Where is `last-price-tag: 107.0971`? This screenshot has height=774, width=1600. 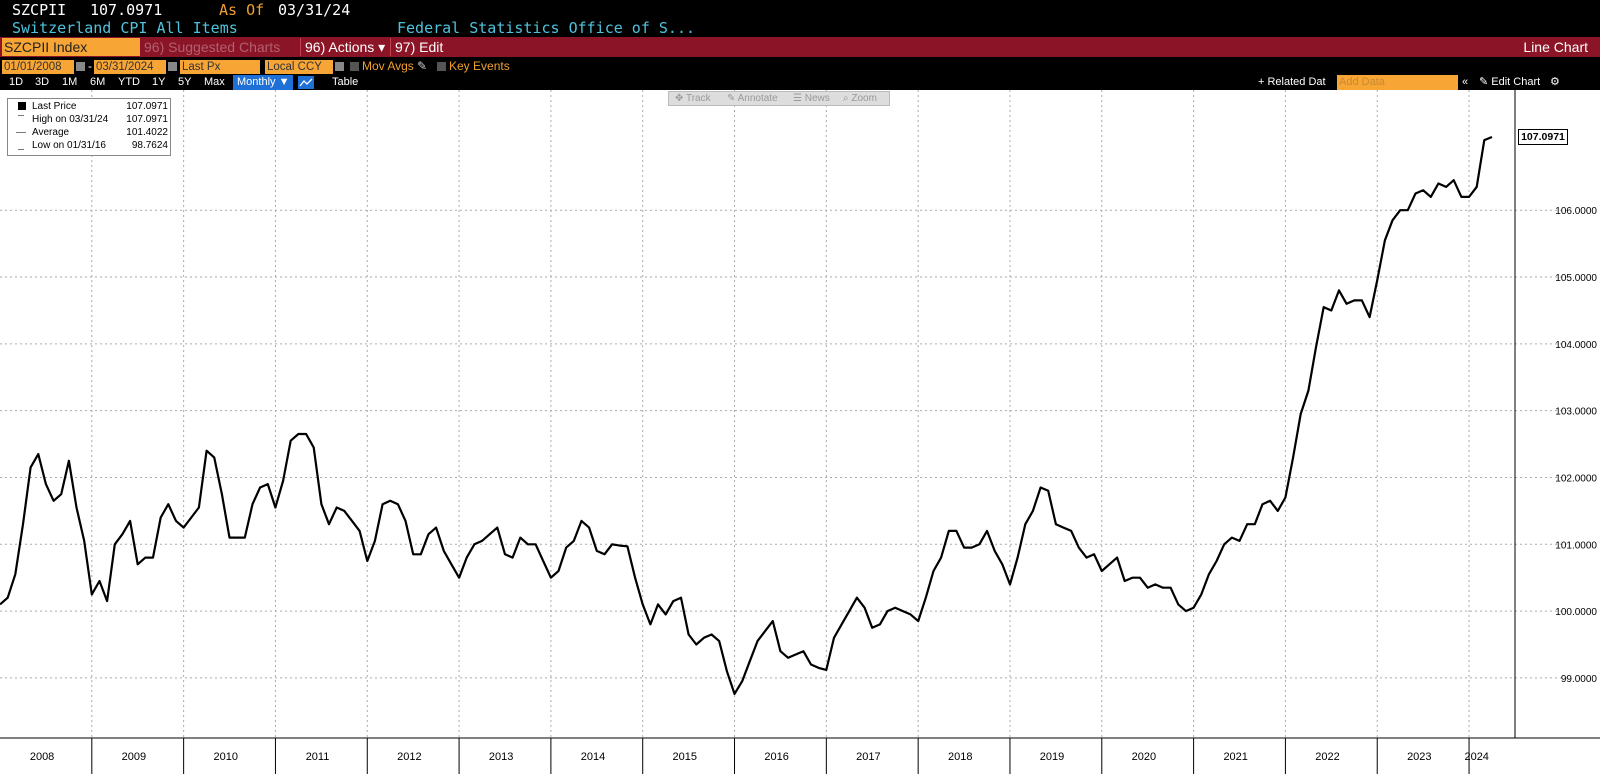
last-price-tag: 107.0971 is located at coordinates (1543, 136).